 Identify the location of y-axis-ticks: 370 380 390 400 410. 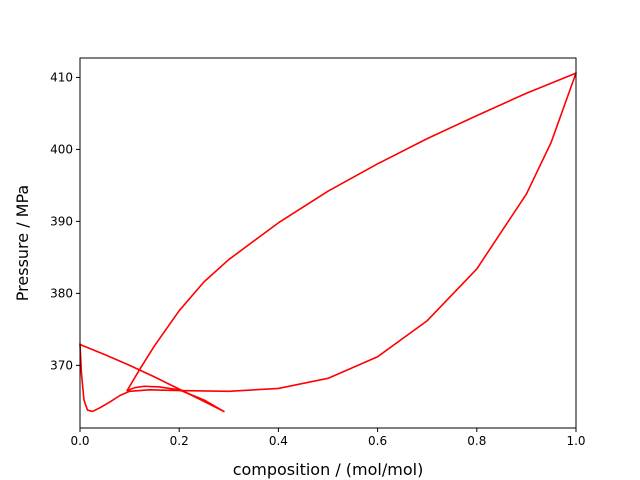
(65, 221).